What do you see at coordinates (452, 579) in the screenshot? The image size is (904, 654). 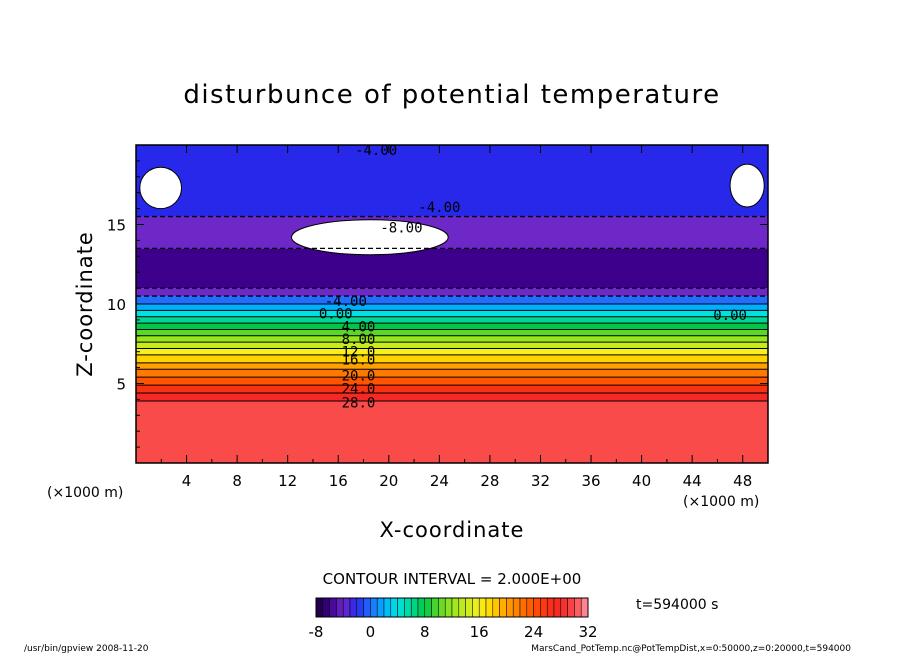 I see `contour-interval: CONTOUR INTERVAL = 2.000E+00` at bounding box center [452, 579].